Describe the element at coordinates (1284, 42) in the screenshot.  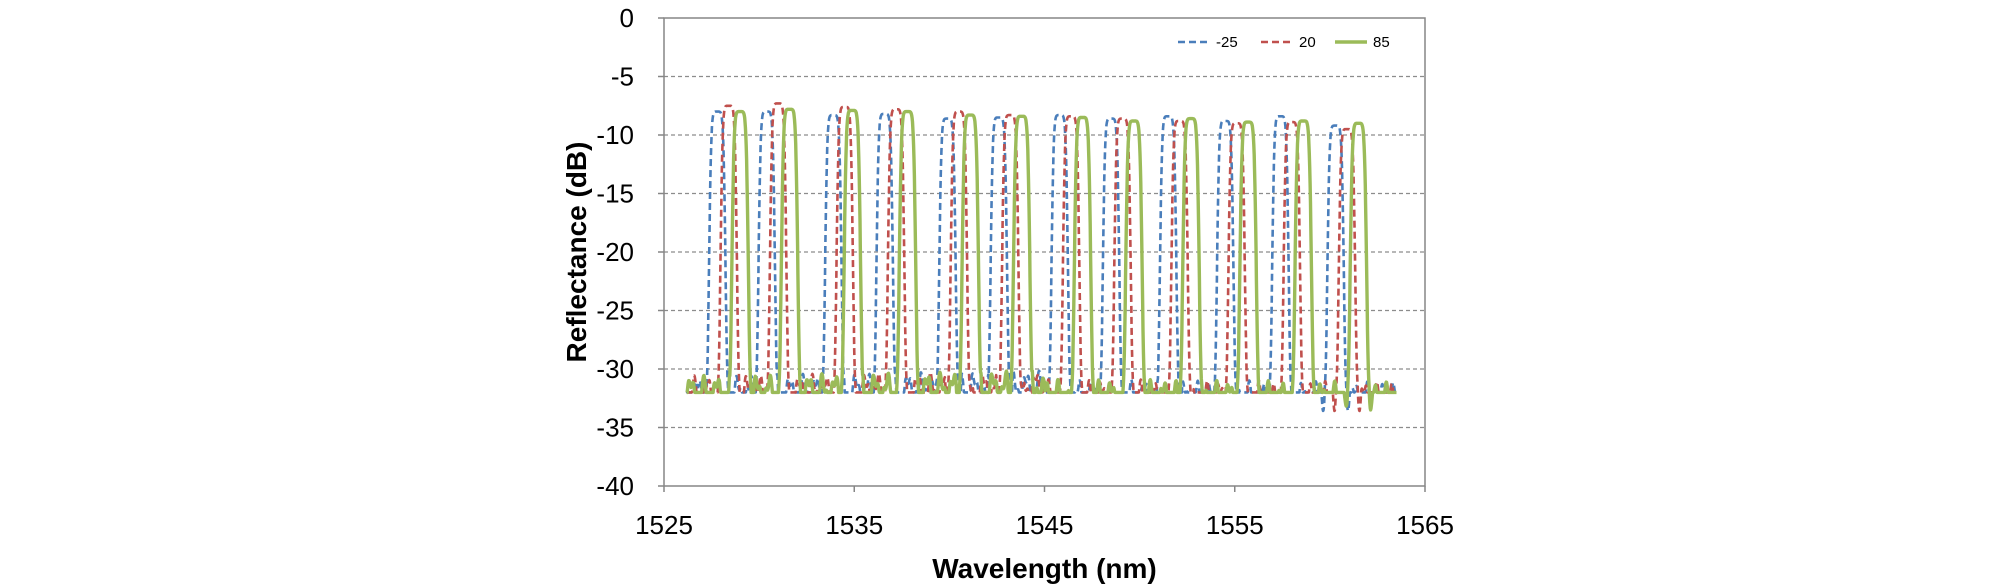
I see `legend: -25 20 85` at that location.